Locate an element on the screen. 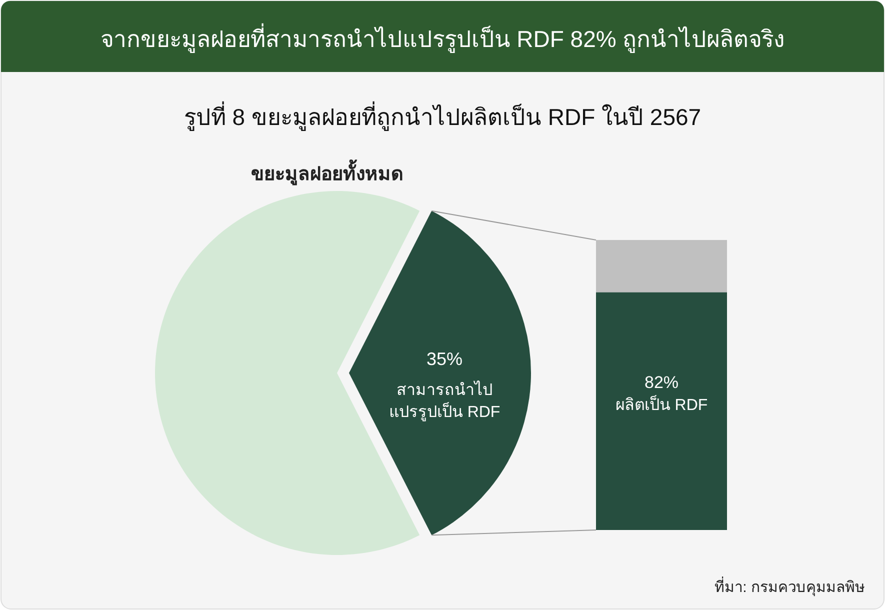  data-label: 82% is located at coordinates (661, 382).